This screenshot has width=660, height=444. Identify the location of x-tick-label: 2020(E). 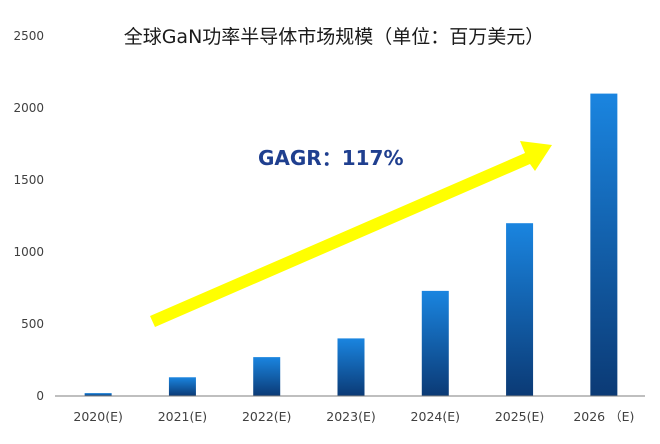
(97, 416).